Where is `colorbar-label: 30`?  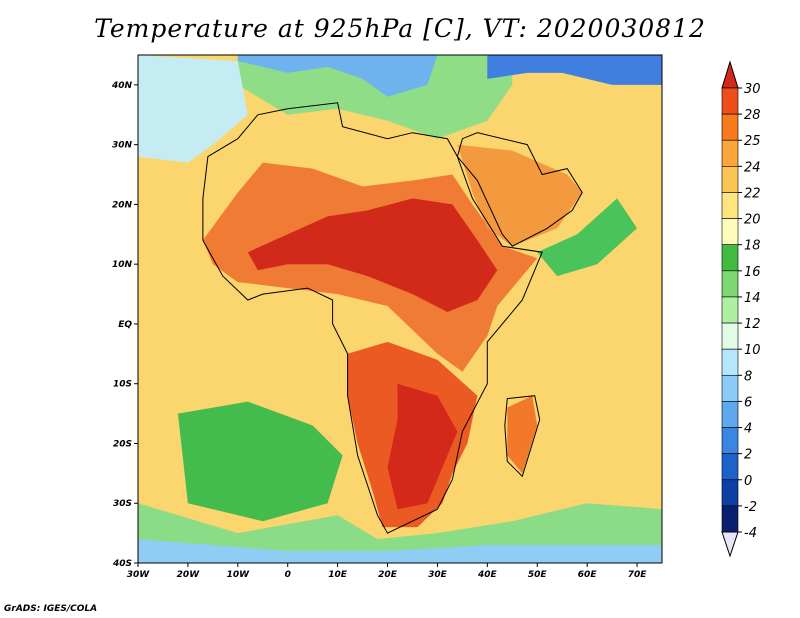
colorbar-label: 30 is located at coordinates (752, 89).